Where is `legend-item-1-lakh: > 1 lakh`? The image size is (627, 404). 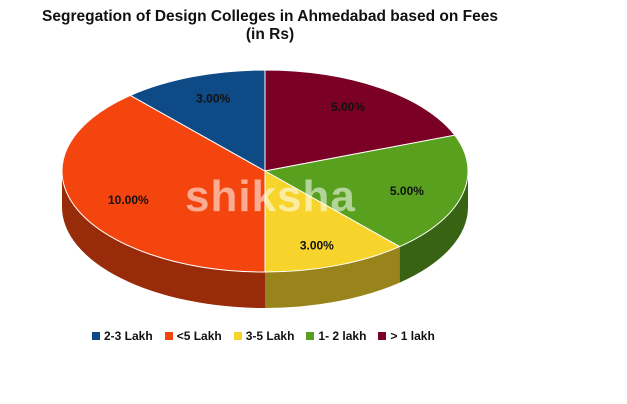
legend-item-1-lakh: > 1 lakh is located at coordinates (406, 336).